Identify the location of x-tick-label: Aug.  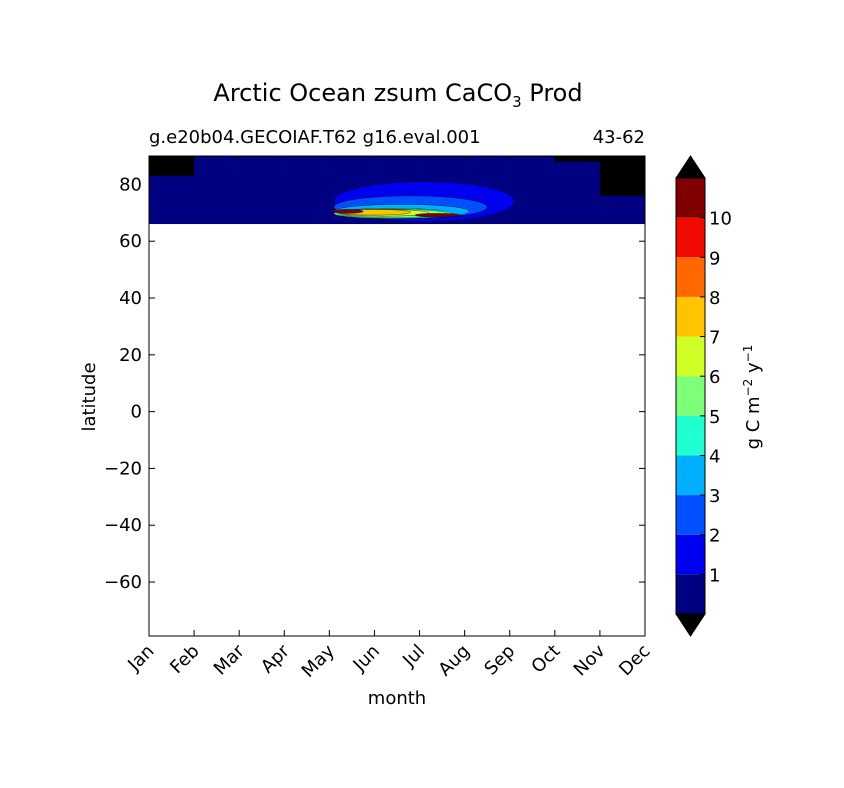
(454, 661).